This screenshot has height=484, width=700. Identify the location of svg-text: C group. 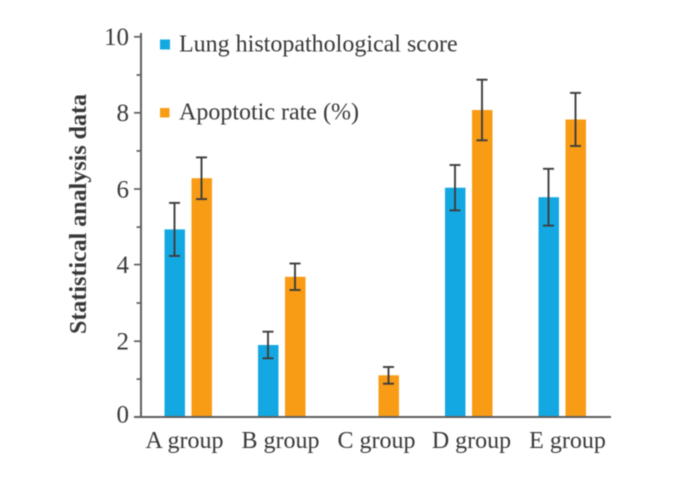
(377, 441).